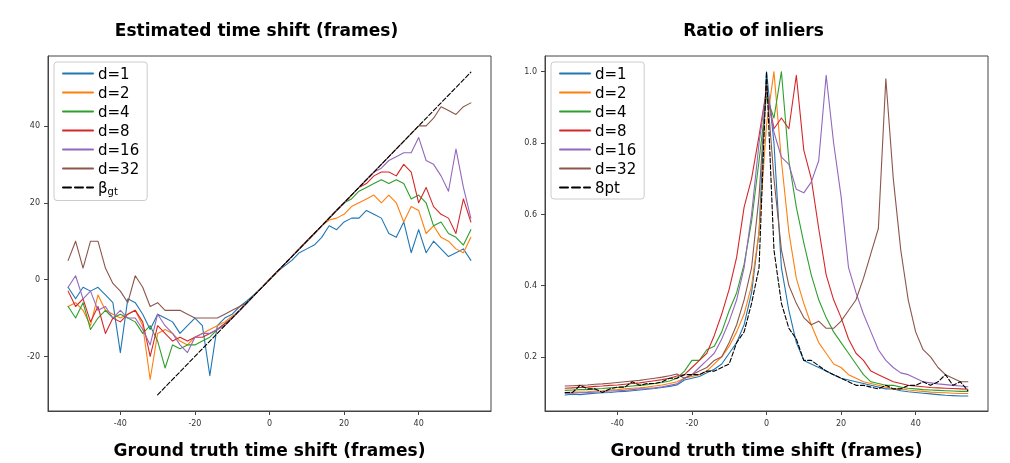  I want to click on y-tick-label: 0.6, so click(530, 214).